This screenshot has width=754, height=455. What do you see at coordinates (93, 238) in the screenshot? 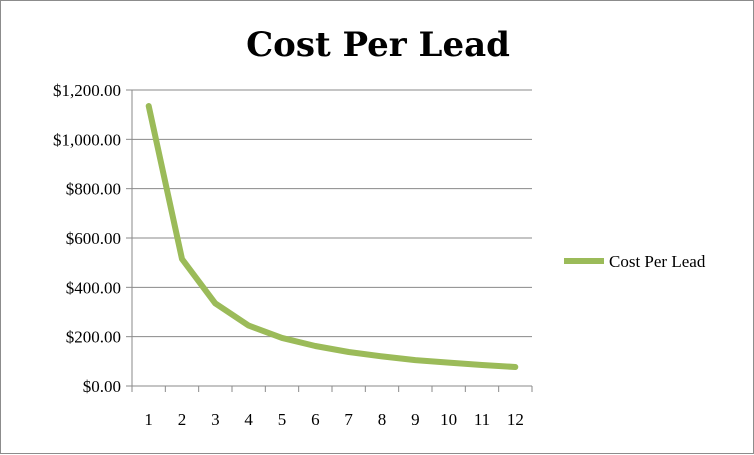
I see `y-tick-label: $600.00` at bounding box center [93, 238].